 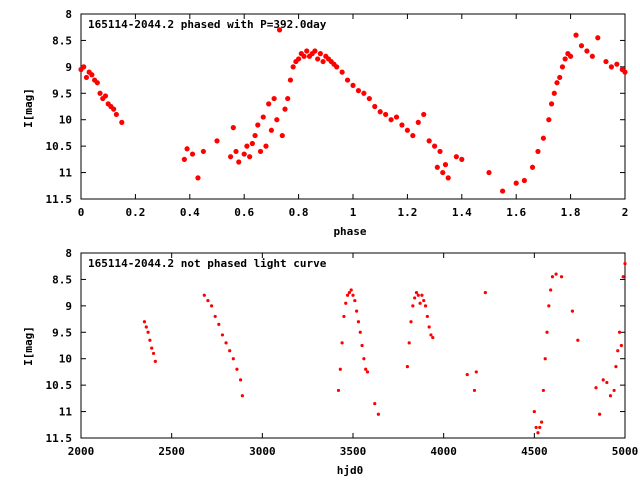 What do you see at coordinates (207, 263) in the screenshot?
I see `unphased-chart-title: 165114-2044.2 not phased light curve` at bounding box center [207, 263].